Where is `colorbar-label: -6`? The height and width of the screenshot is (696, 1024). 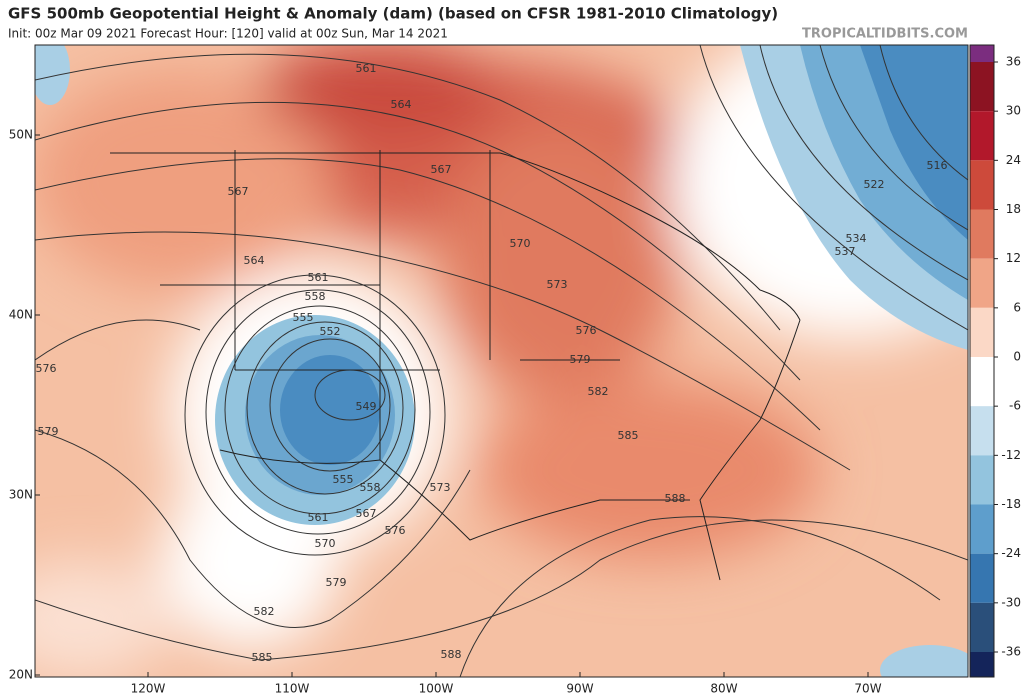 colorbar-label: -6 is located at coordinates (1015, 406).